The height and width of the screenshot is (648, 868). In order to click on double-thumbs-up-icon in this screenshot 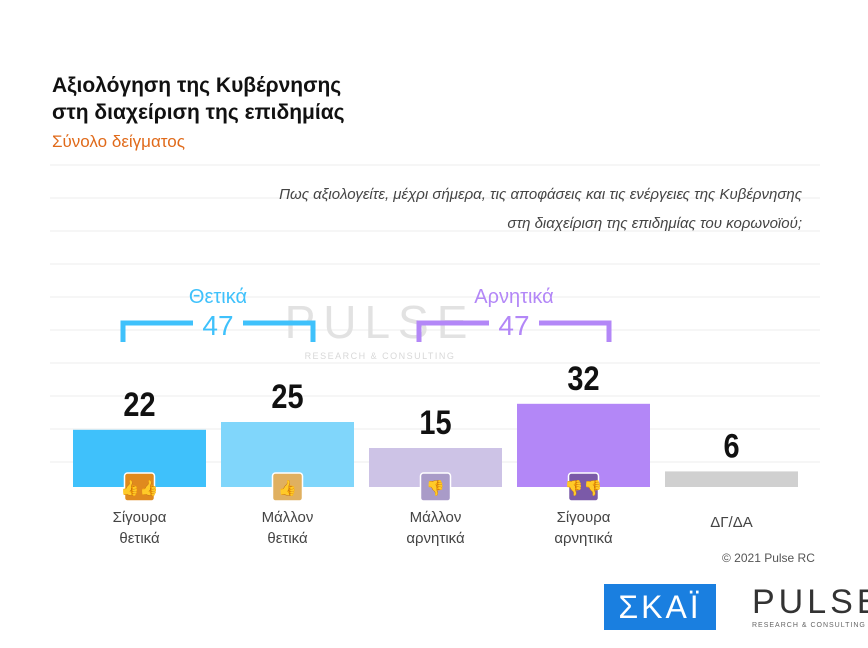, I will do `click(139, 487)`.